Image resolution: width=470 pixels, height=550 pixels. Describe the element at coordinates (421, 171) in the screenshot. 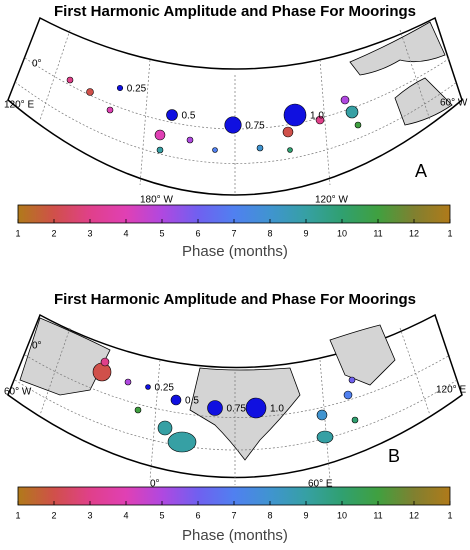

I see `panel-letter: A` at that location.